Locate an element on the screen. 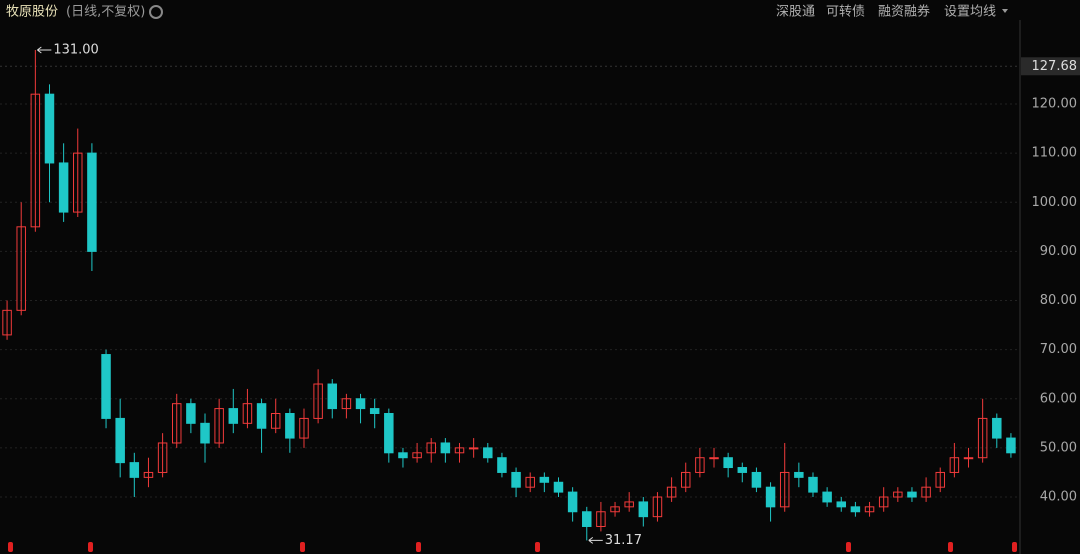  y-tick-label: 110.00 is located at coordinates (1055, 153).